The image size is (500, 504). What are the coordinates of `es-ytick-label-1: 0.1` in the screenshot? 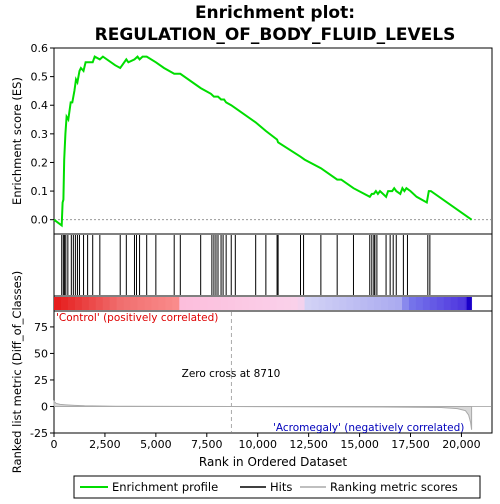 It's located at (40, 191).